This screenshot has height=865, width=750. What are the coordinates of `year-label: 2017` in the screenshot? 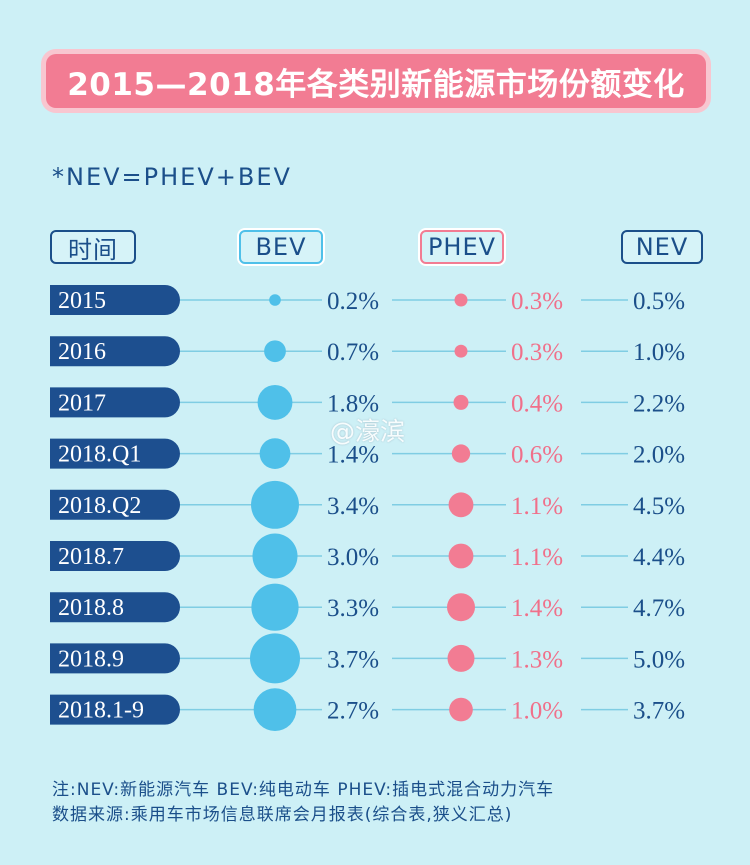 It's located at (82, 403).